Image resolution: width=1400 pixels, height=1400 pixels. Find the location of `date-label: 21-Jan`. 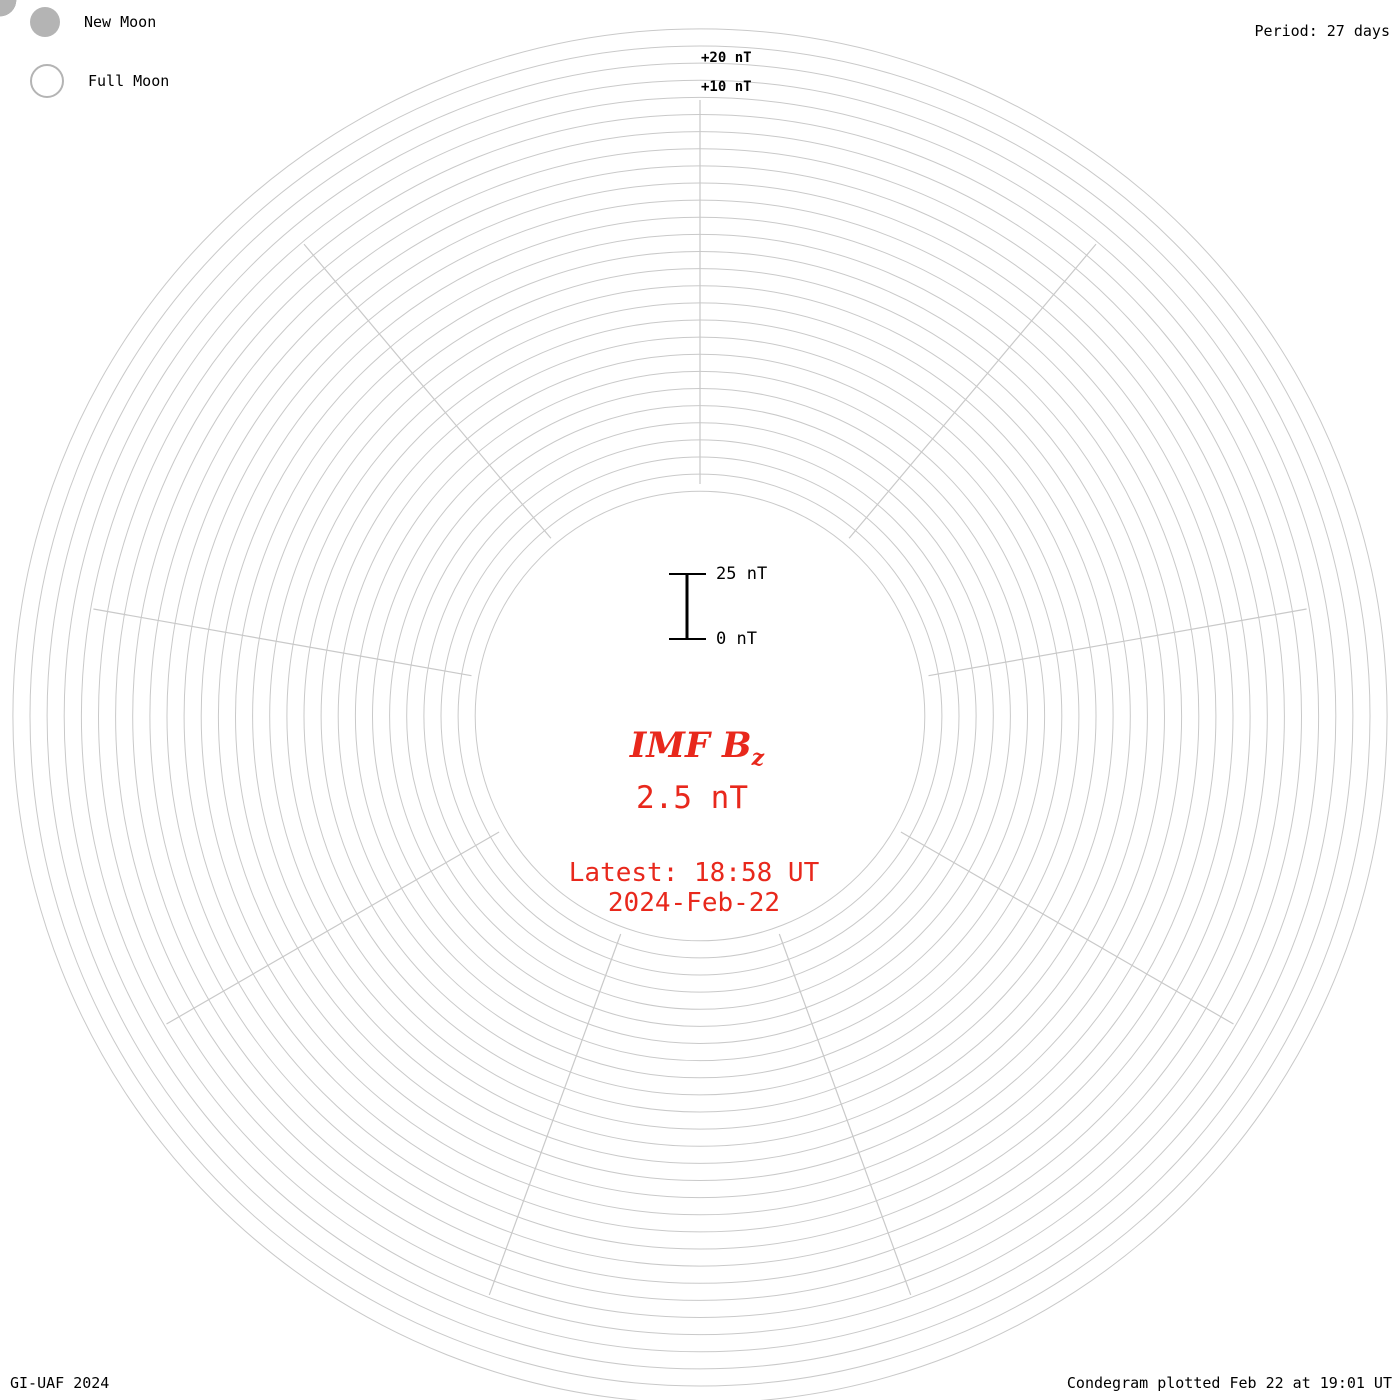

date-label: 21-Jan is located at coordinates (15, 2).